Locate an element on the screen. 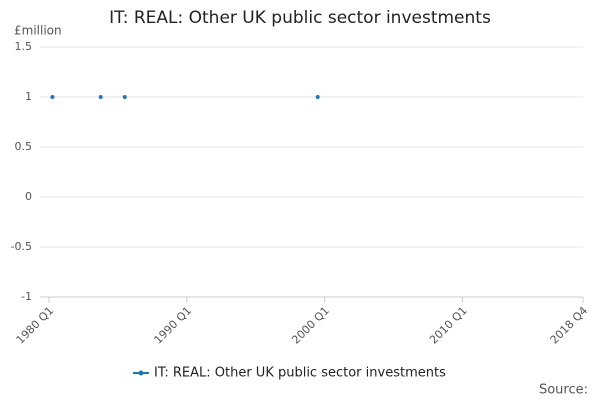  x-tick-label: 2000 Q1 is located at coordinates (310, 325).